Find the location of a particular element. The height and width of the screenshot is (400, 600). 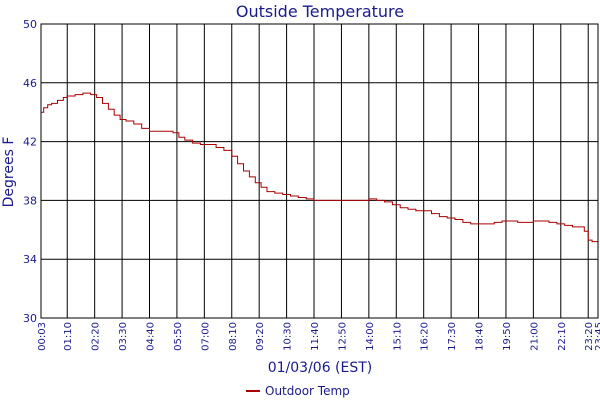

y-tick-label: 30 is located at coordinates (30, 318).